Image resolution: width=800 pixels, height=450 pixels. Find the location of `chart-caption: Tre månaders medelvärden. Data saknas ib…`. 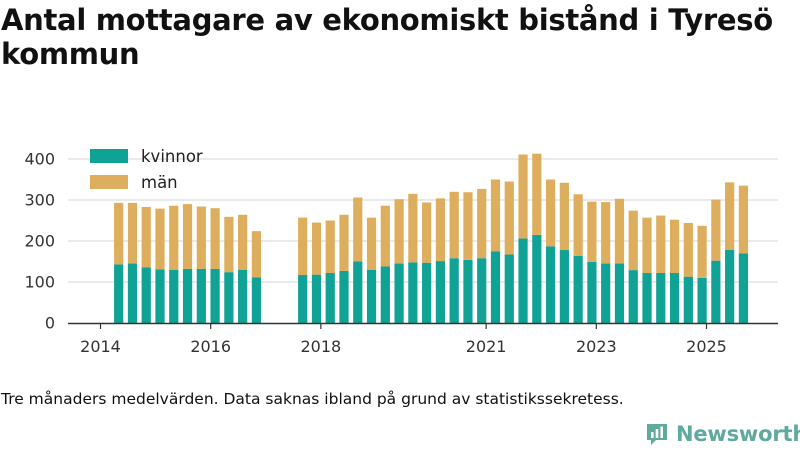

chart-caption: Tre månaders medelvärden. Data saknas ib… is located at coordinates (312, 399).